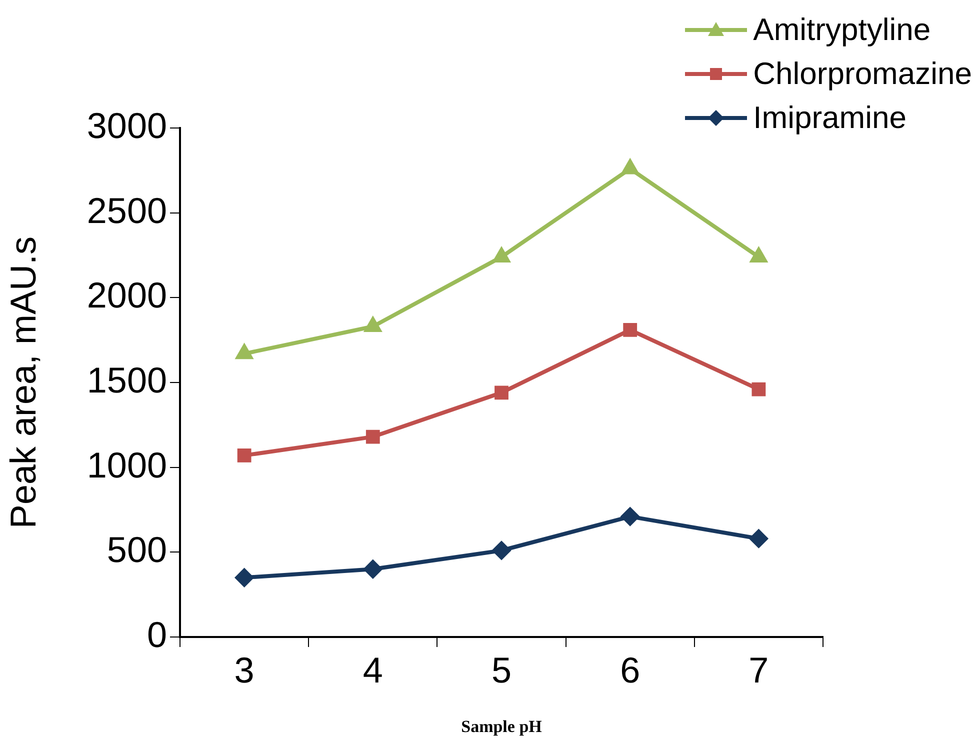  What do you see at coordinates (126, 125) in the screenshot?
I see `y-tick-label: 3000` at bounding box center [126, 125].